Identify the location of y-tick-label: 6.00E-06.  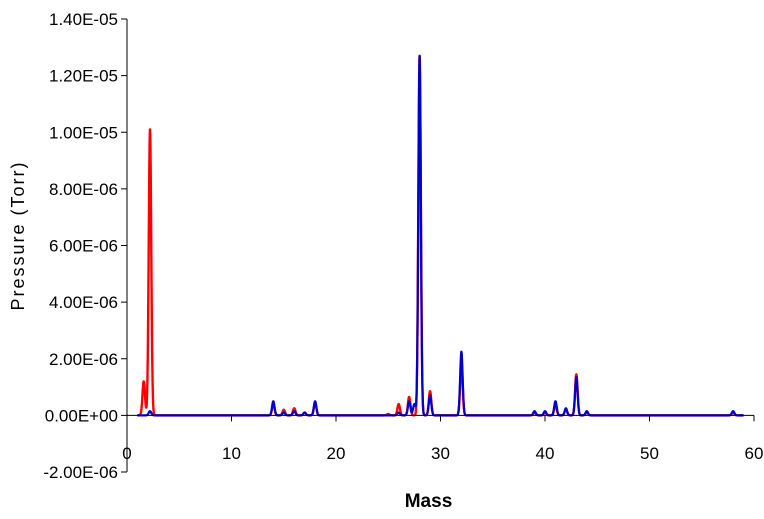
(83, 246).